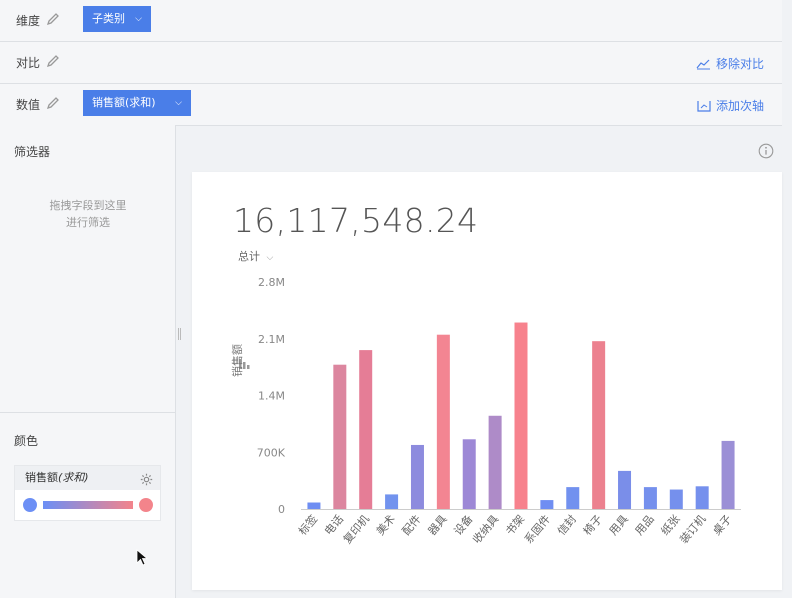 The height and width of the screenshot is (598, 792). I want to click on summary-mode-label: 总计, so click(249, 256).